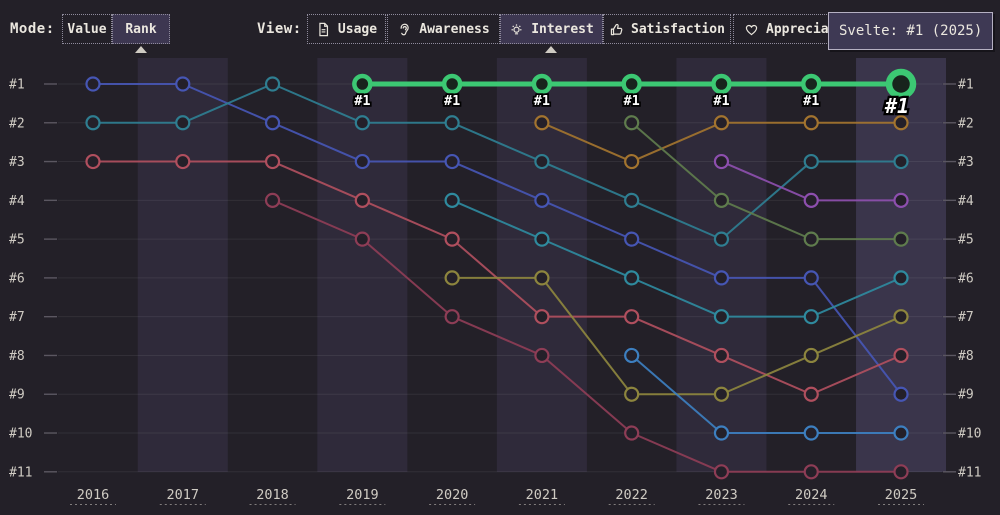 This screenshot has width=1000, height=515. Describe the element at coordinates (766, 394) in the screenshot. I see `series-line-steel-blue` at that location.